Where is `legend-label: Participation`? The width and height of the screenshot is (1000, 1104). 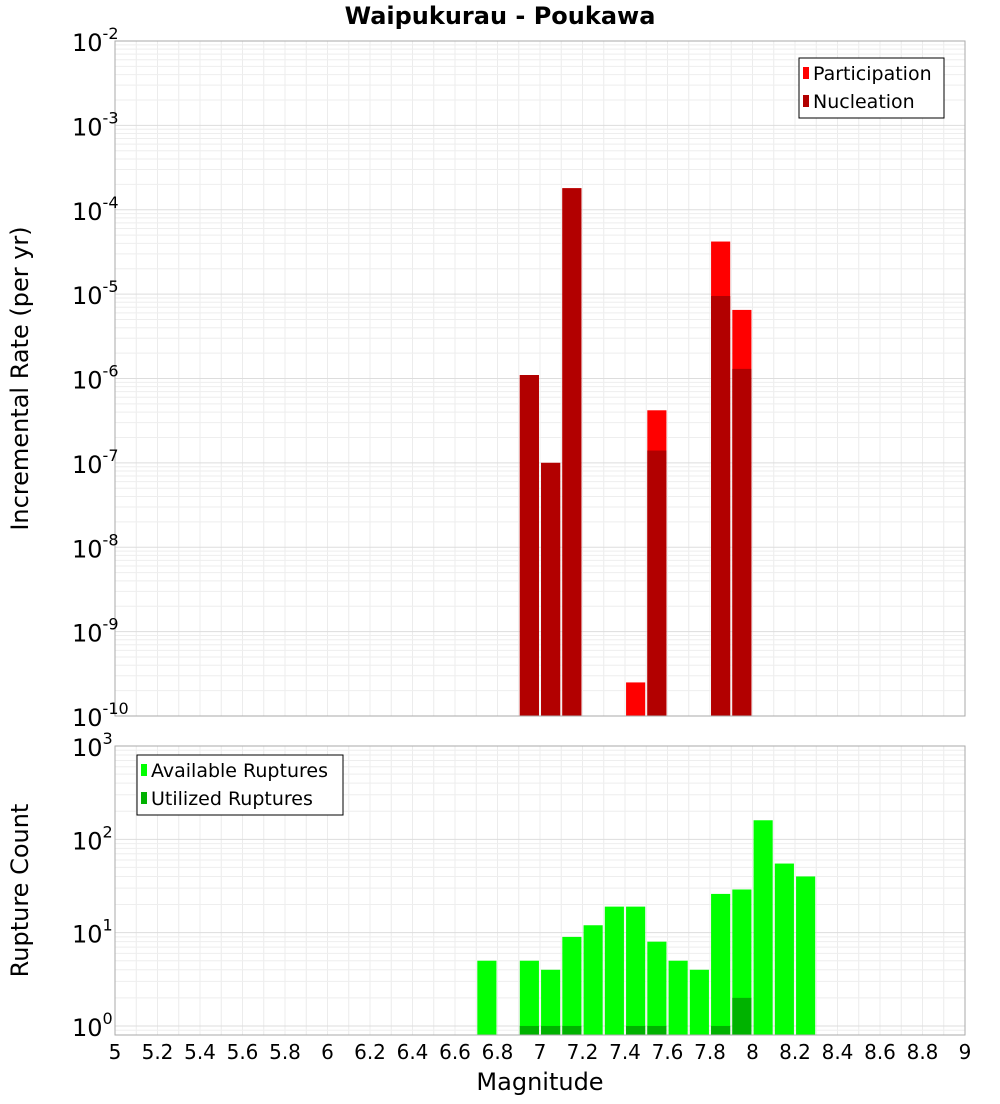 legend-label: Participation is located at coordinates (872, 74).